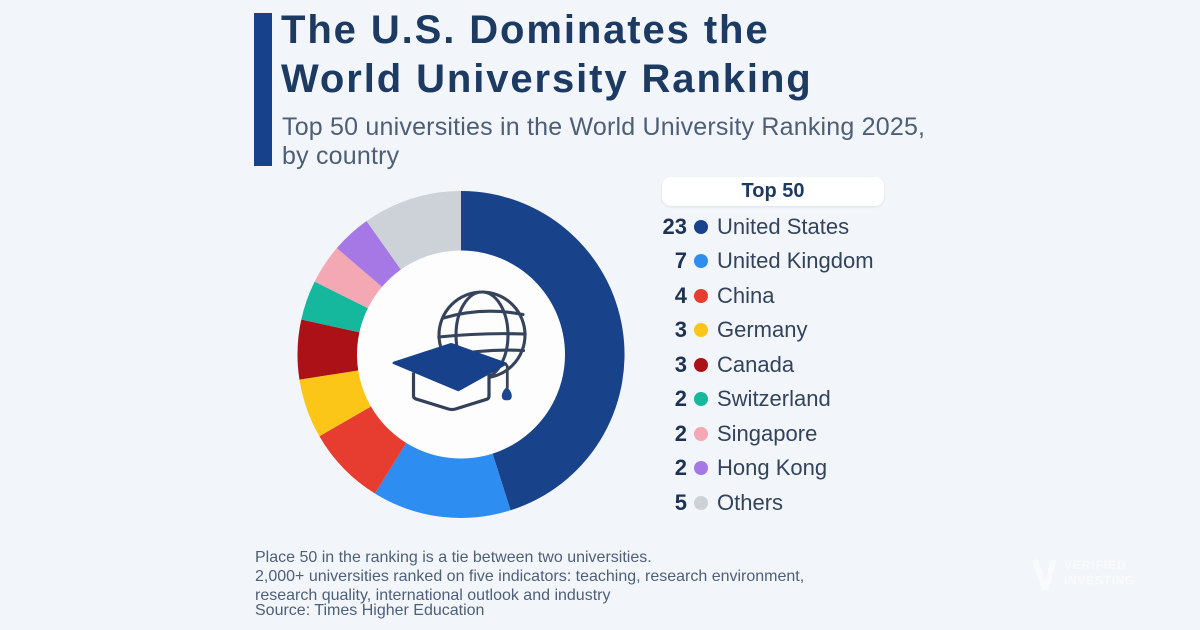 Image resolution: width=1200 pixels, height=630 pixels. What do you see at coordinates (1099, 581) in the screenshot?
I see `svg-text: INVESTING` at bounding box center [1099, 581].